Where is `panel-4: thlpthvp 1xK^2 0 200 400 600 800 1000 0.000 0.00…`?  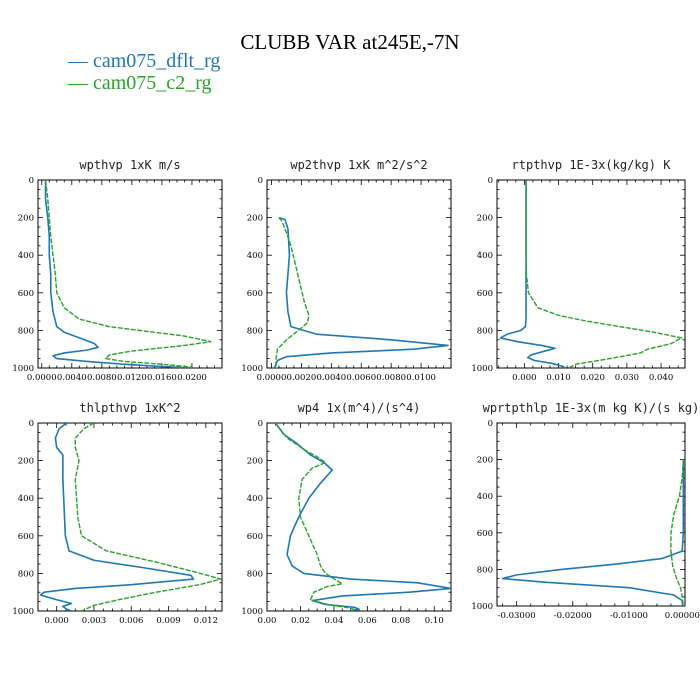 panel-4: thlpthvp 1xK^2 0 200 400 600 800 1000 0.000 0.00… is located at coordinates (117, 513).